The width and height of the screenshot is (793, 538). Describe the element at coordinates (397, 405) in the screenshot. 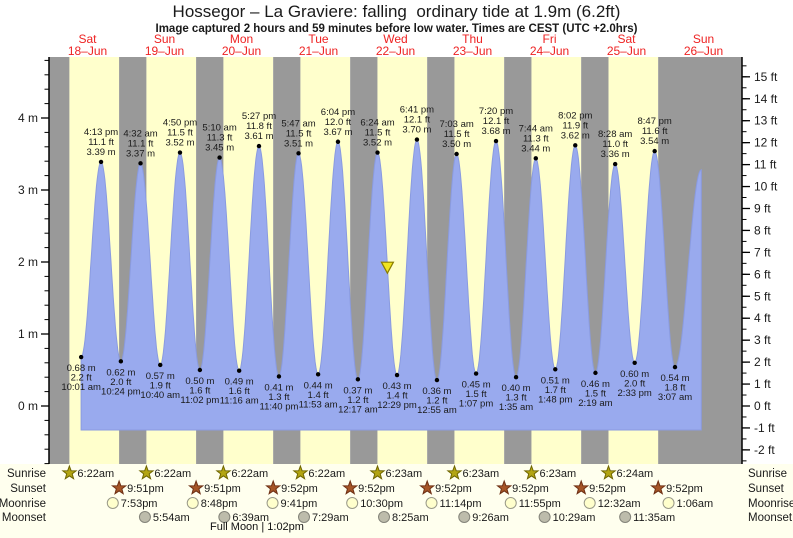

I see `low-tide-label: 12:29 pm` at that location.